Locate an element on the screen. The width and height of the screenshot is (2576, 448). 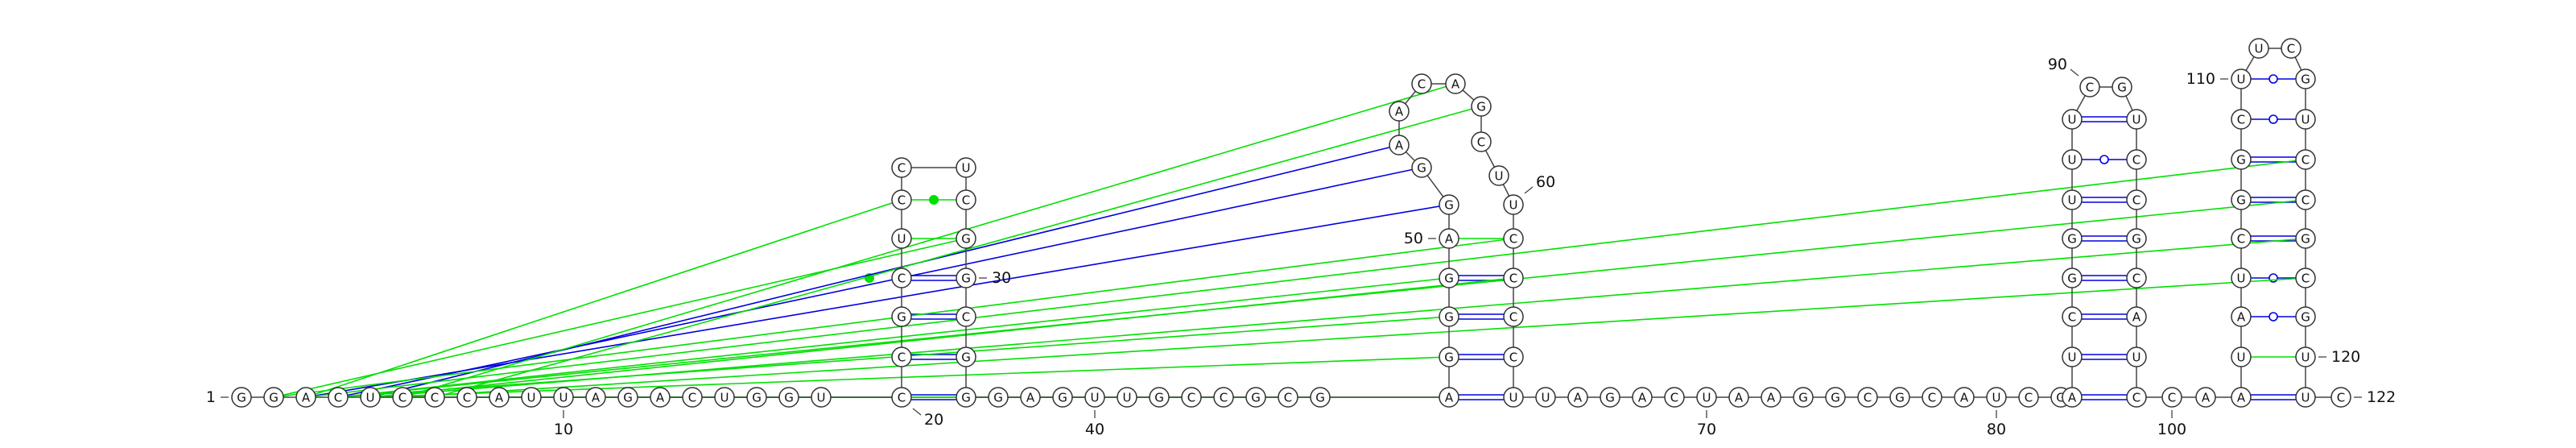
noncanonical-pair-marker is located at coordinates (934, 200).